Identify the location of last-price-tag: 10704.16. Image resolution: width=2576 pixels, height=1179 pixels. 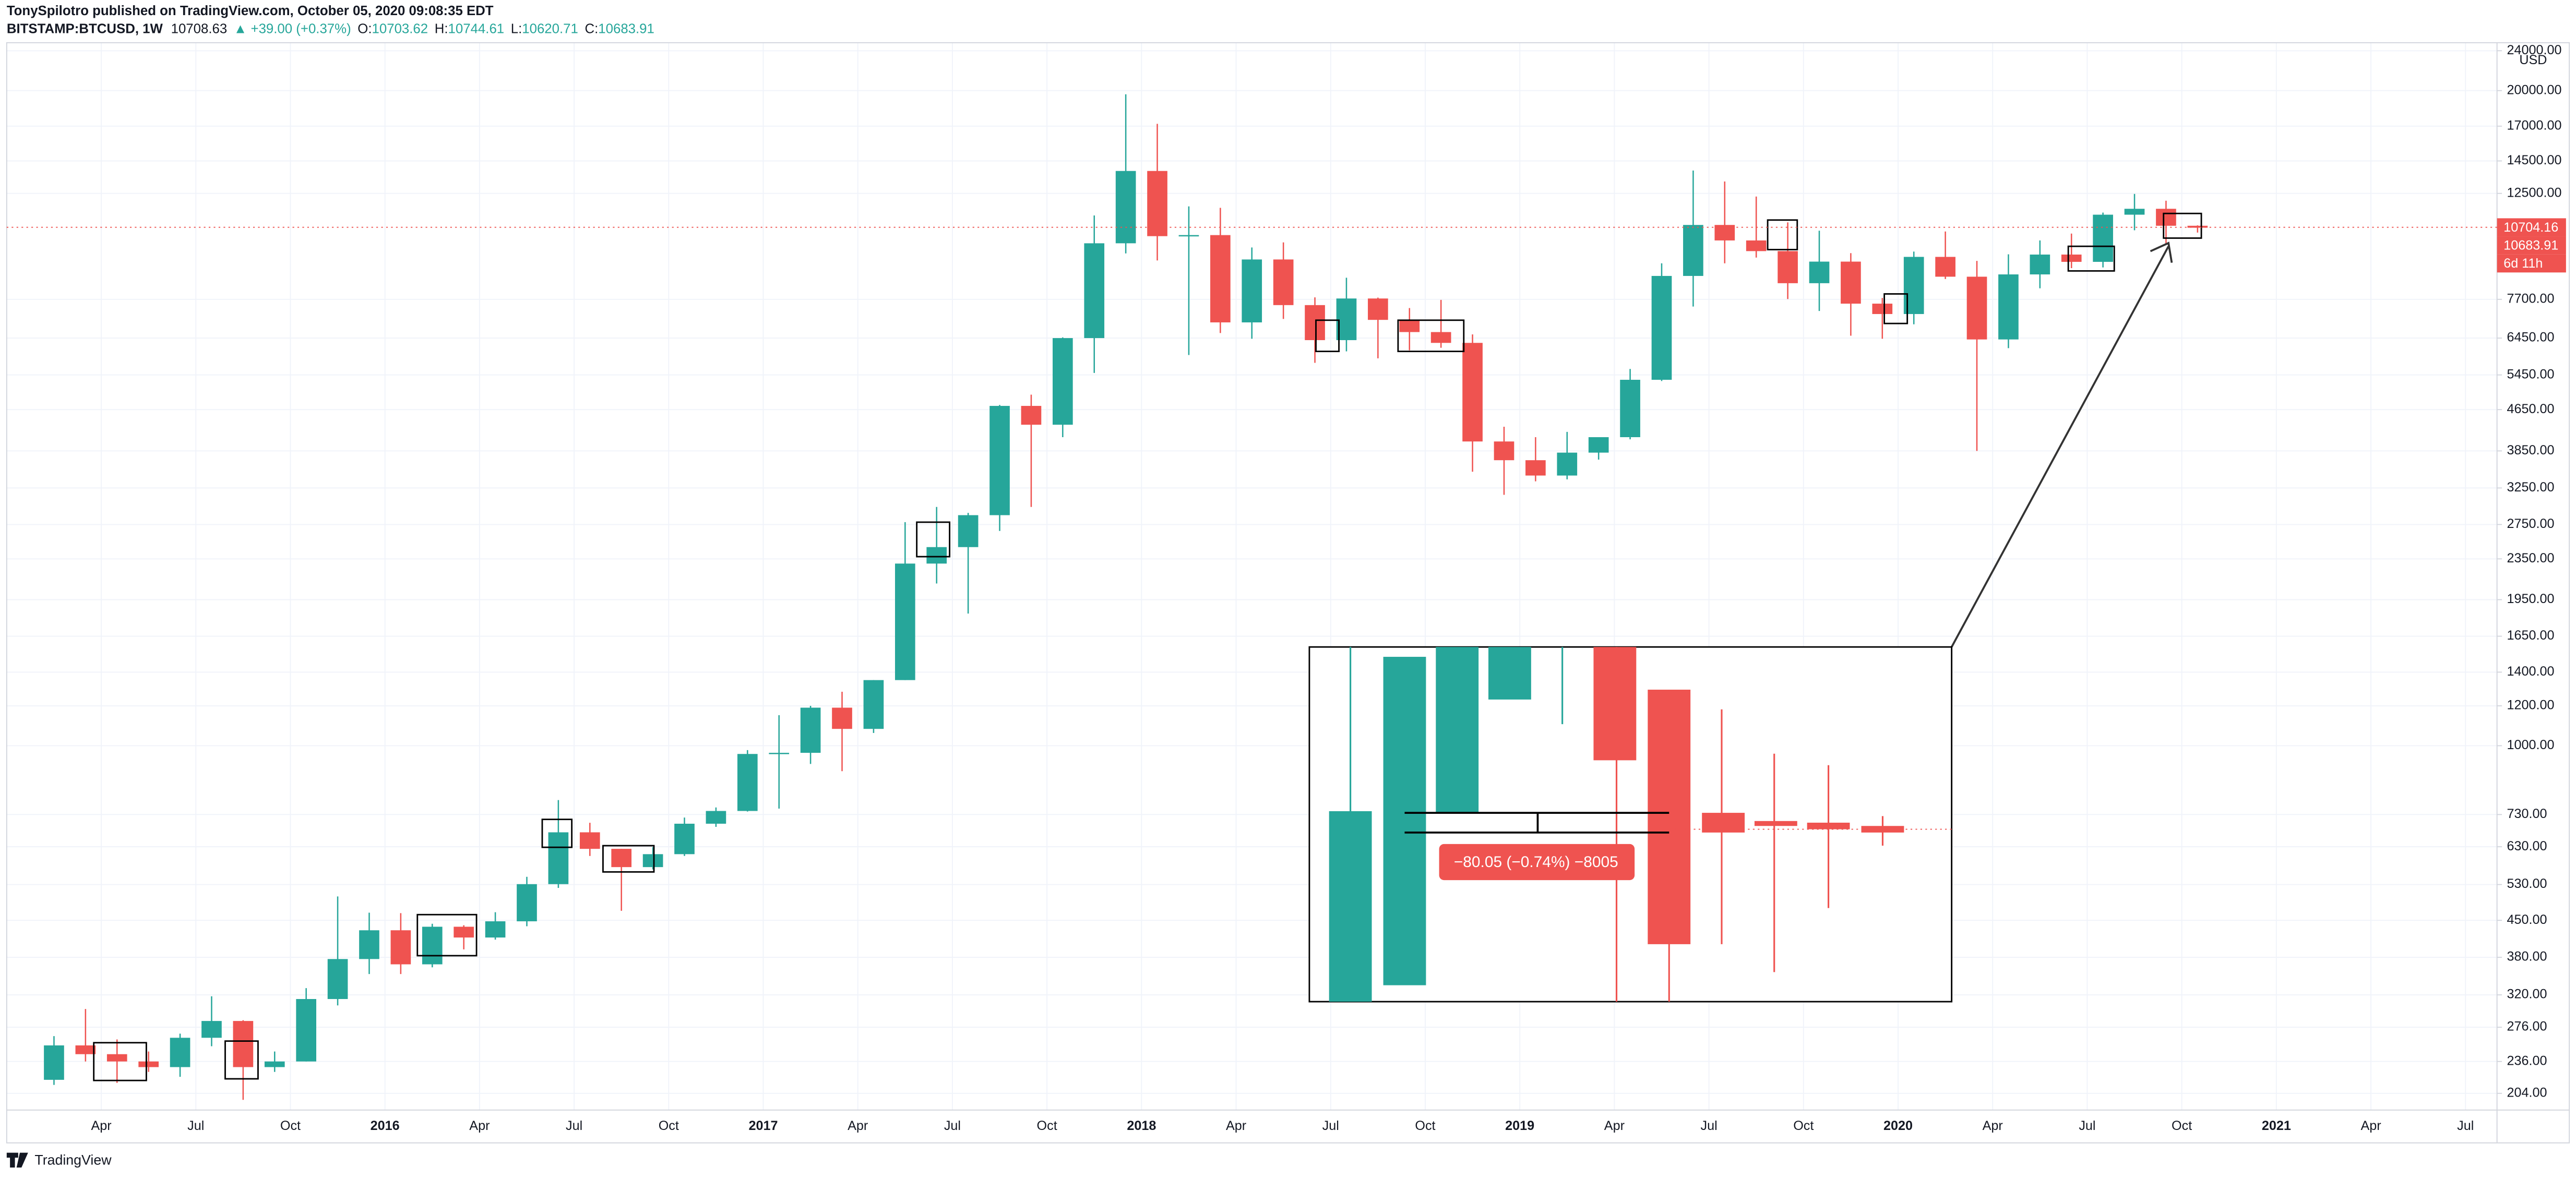
(2530, 228).